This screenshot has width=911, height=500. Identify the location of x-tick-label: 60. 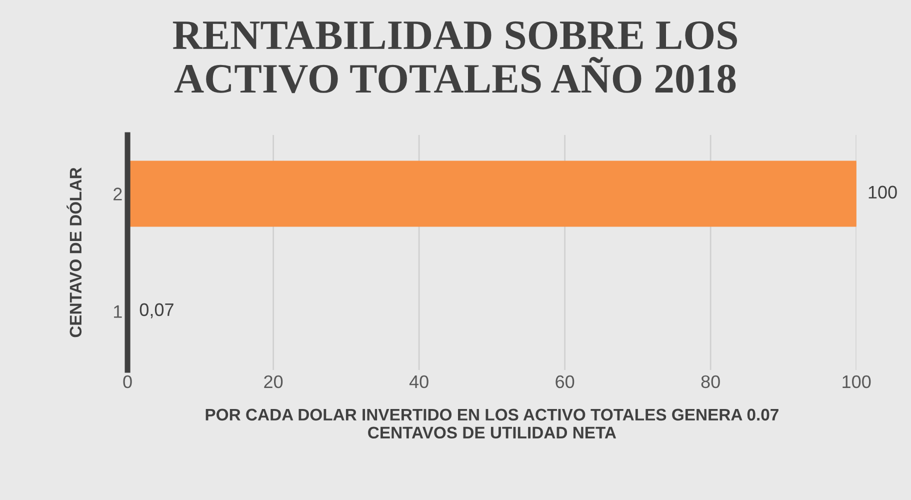
(565, 381).